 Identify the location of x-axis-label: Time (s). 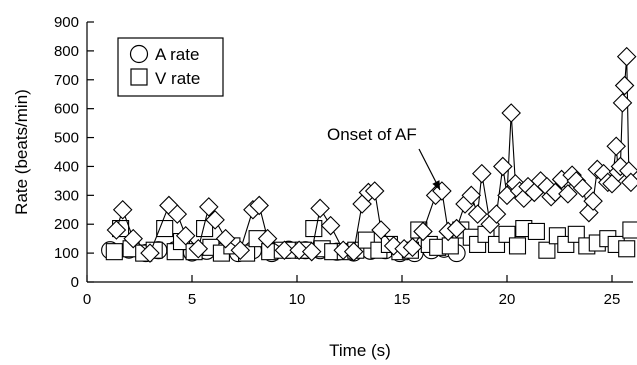
(360, 350).